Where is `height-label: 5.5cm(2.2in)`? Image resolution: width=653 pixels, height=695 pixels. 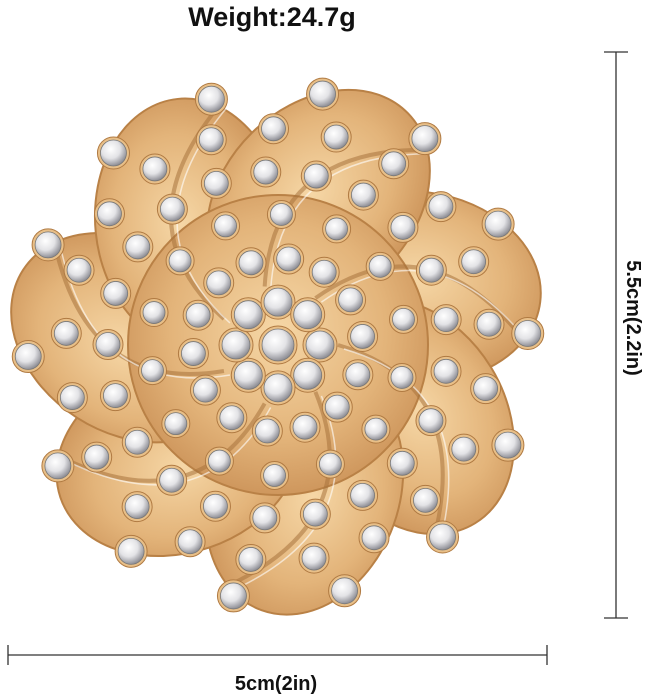 height-label: 5.5cm(2.2in) is located at coordinates (633, 318).